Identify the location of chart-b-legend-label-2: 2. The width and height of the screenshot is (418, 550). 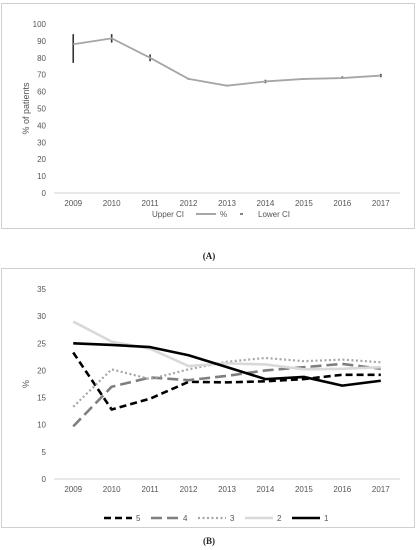
(279, 518).